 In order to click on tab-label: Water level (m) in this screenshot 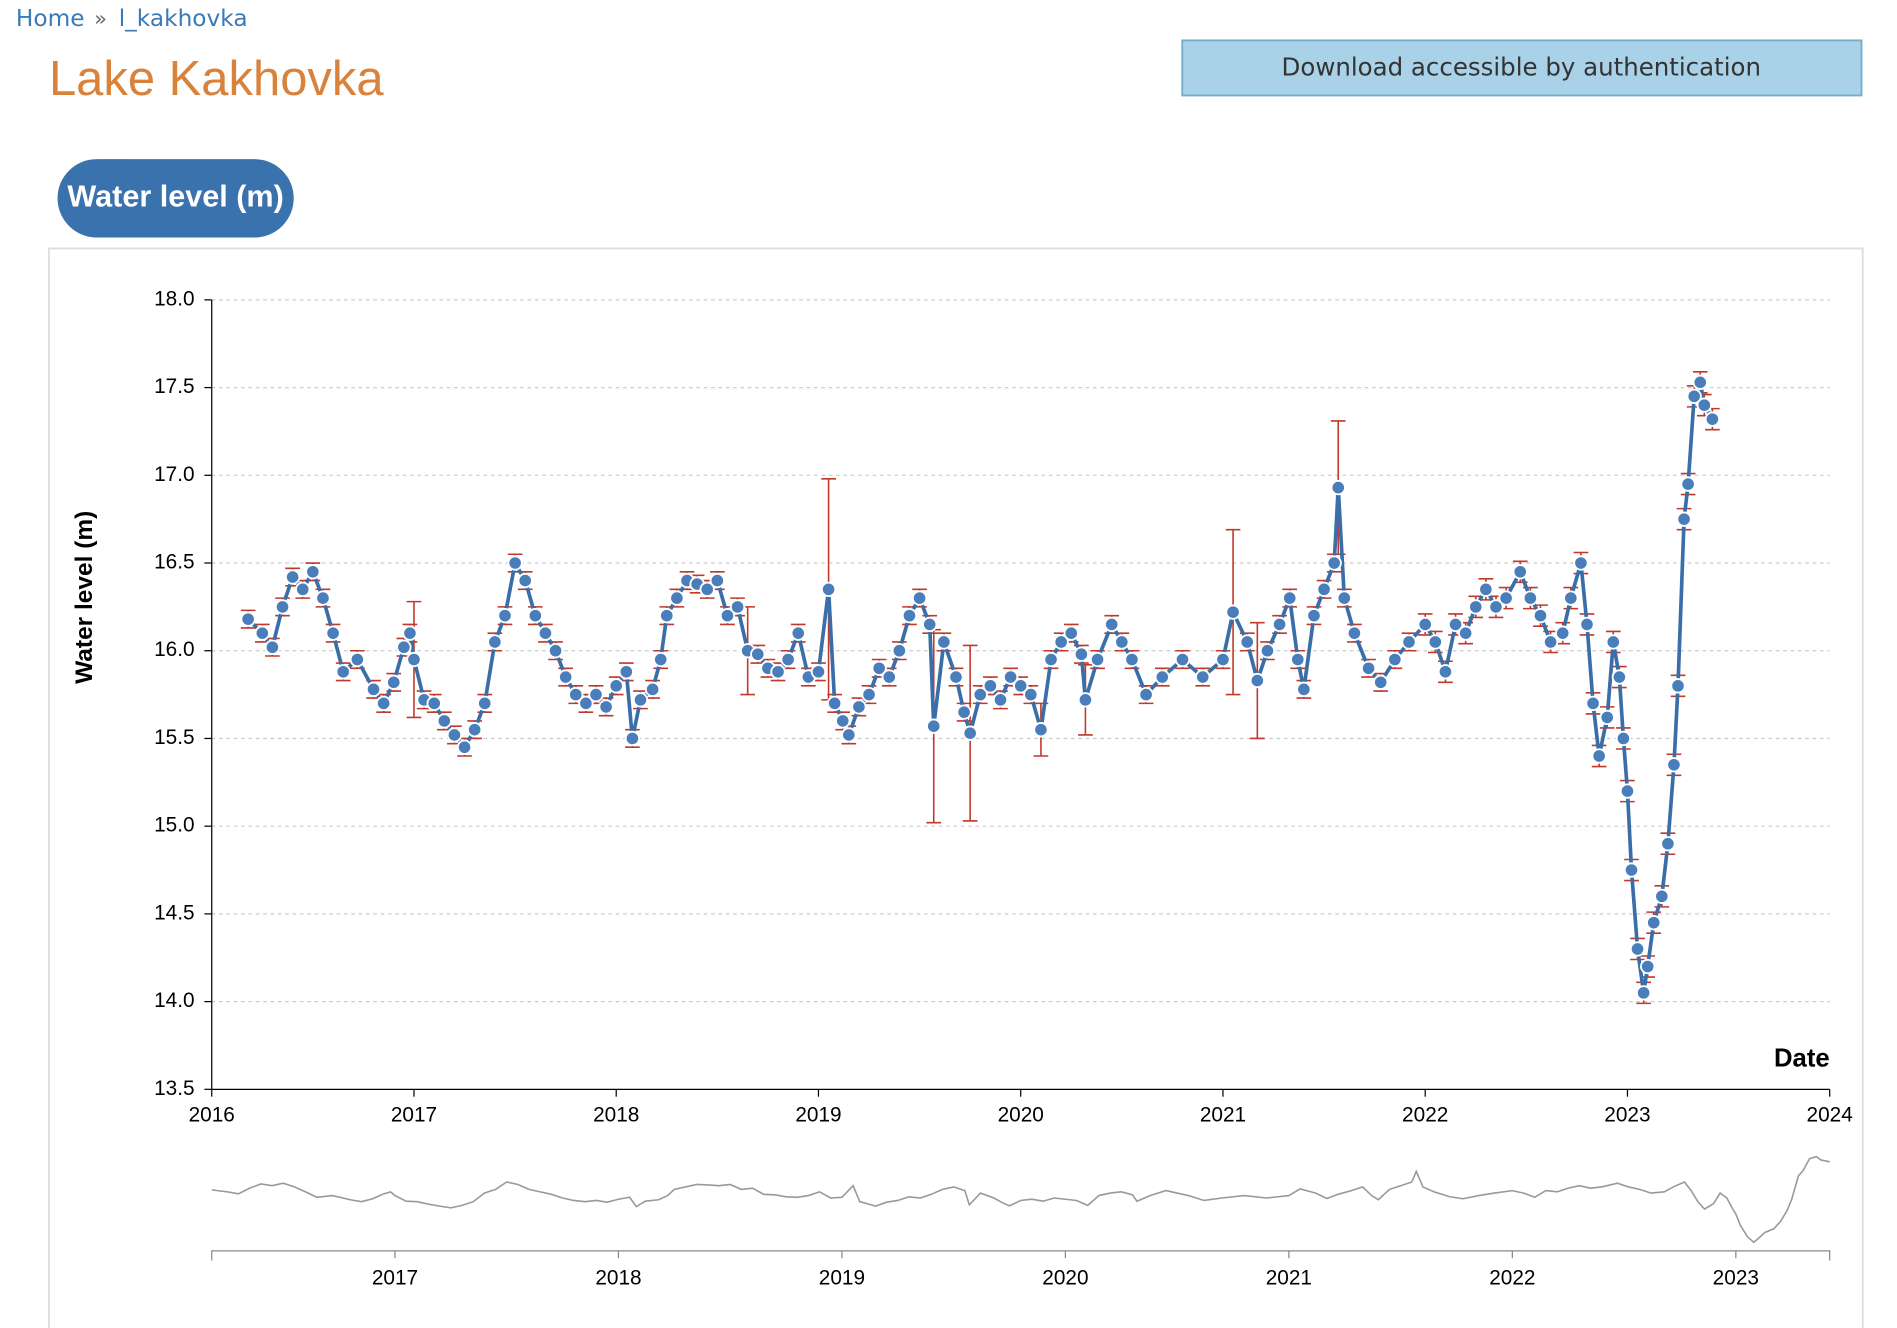, I will do `click(175, 196)`.